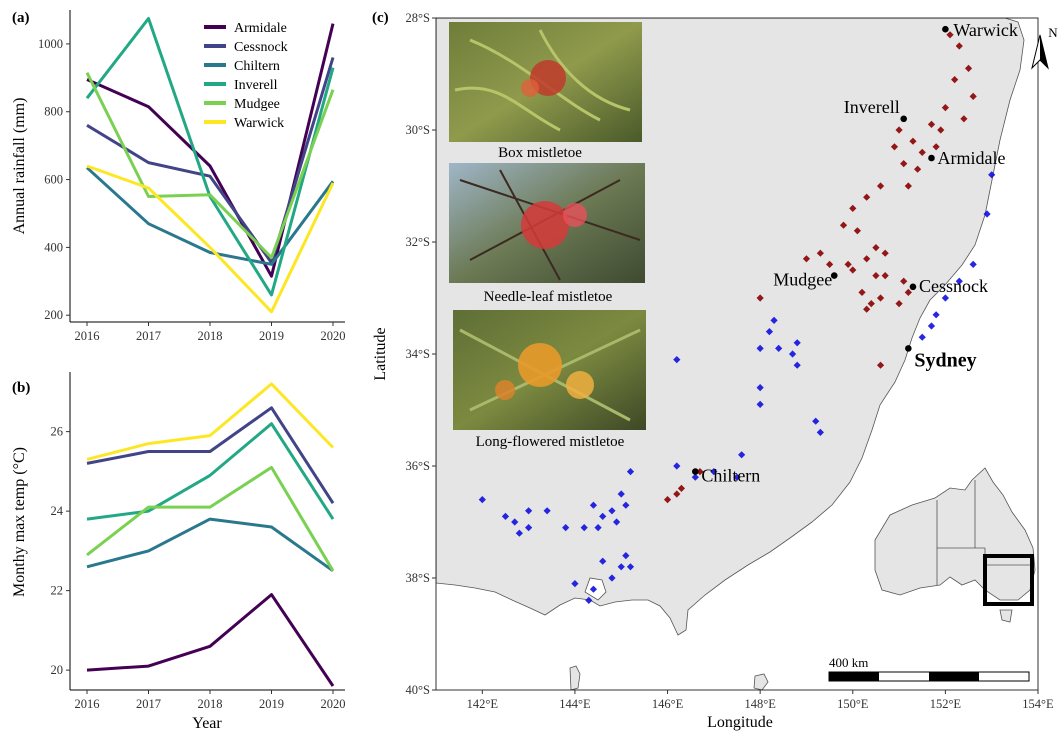 This screenshot has width=1062, height=731. Describe the element at coordinates (848, 662) in the screenshot. I see `scale-bar-label: 400 km` at that location.